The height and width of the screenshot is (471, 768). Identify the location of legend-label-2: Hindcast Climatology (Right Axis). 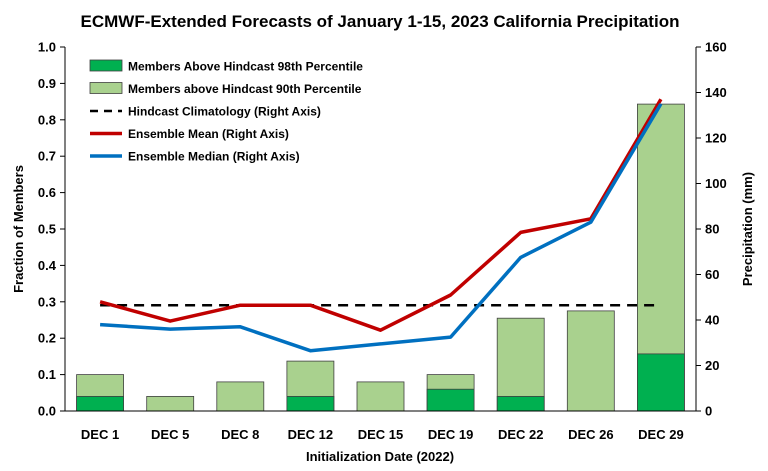
(224, 112).